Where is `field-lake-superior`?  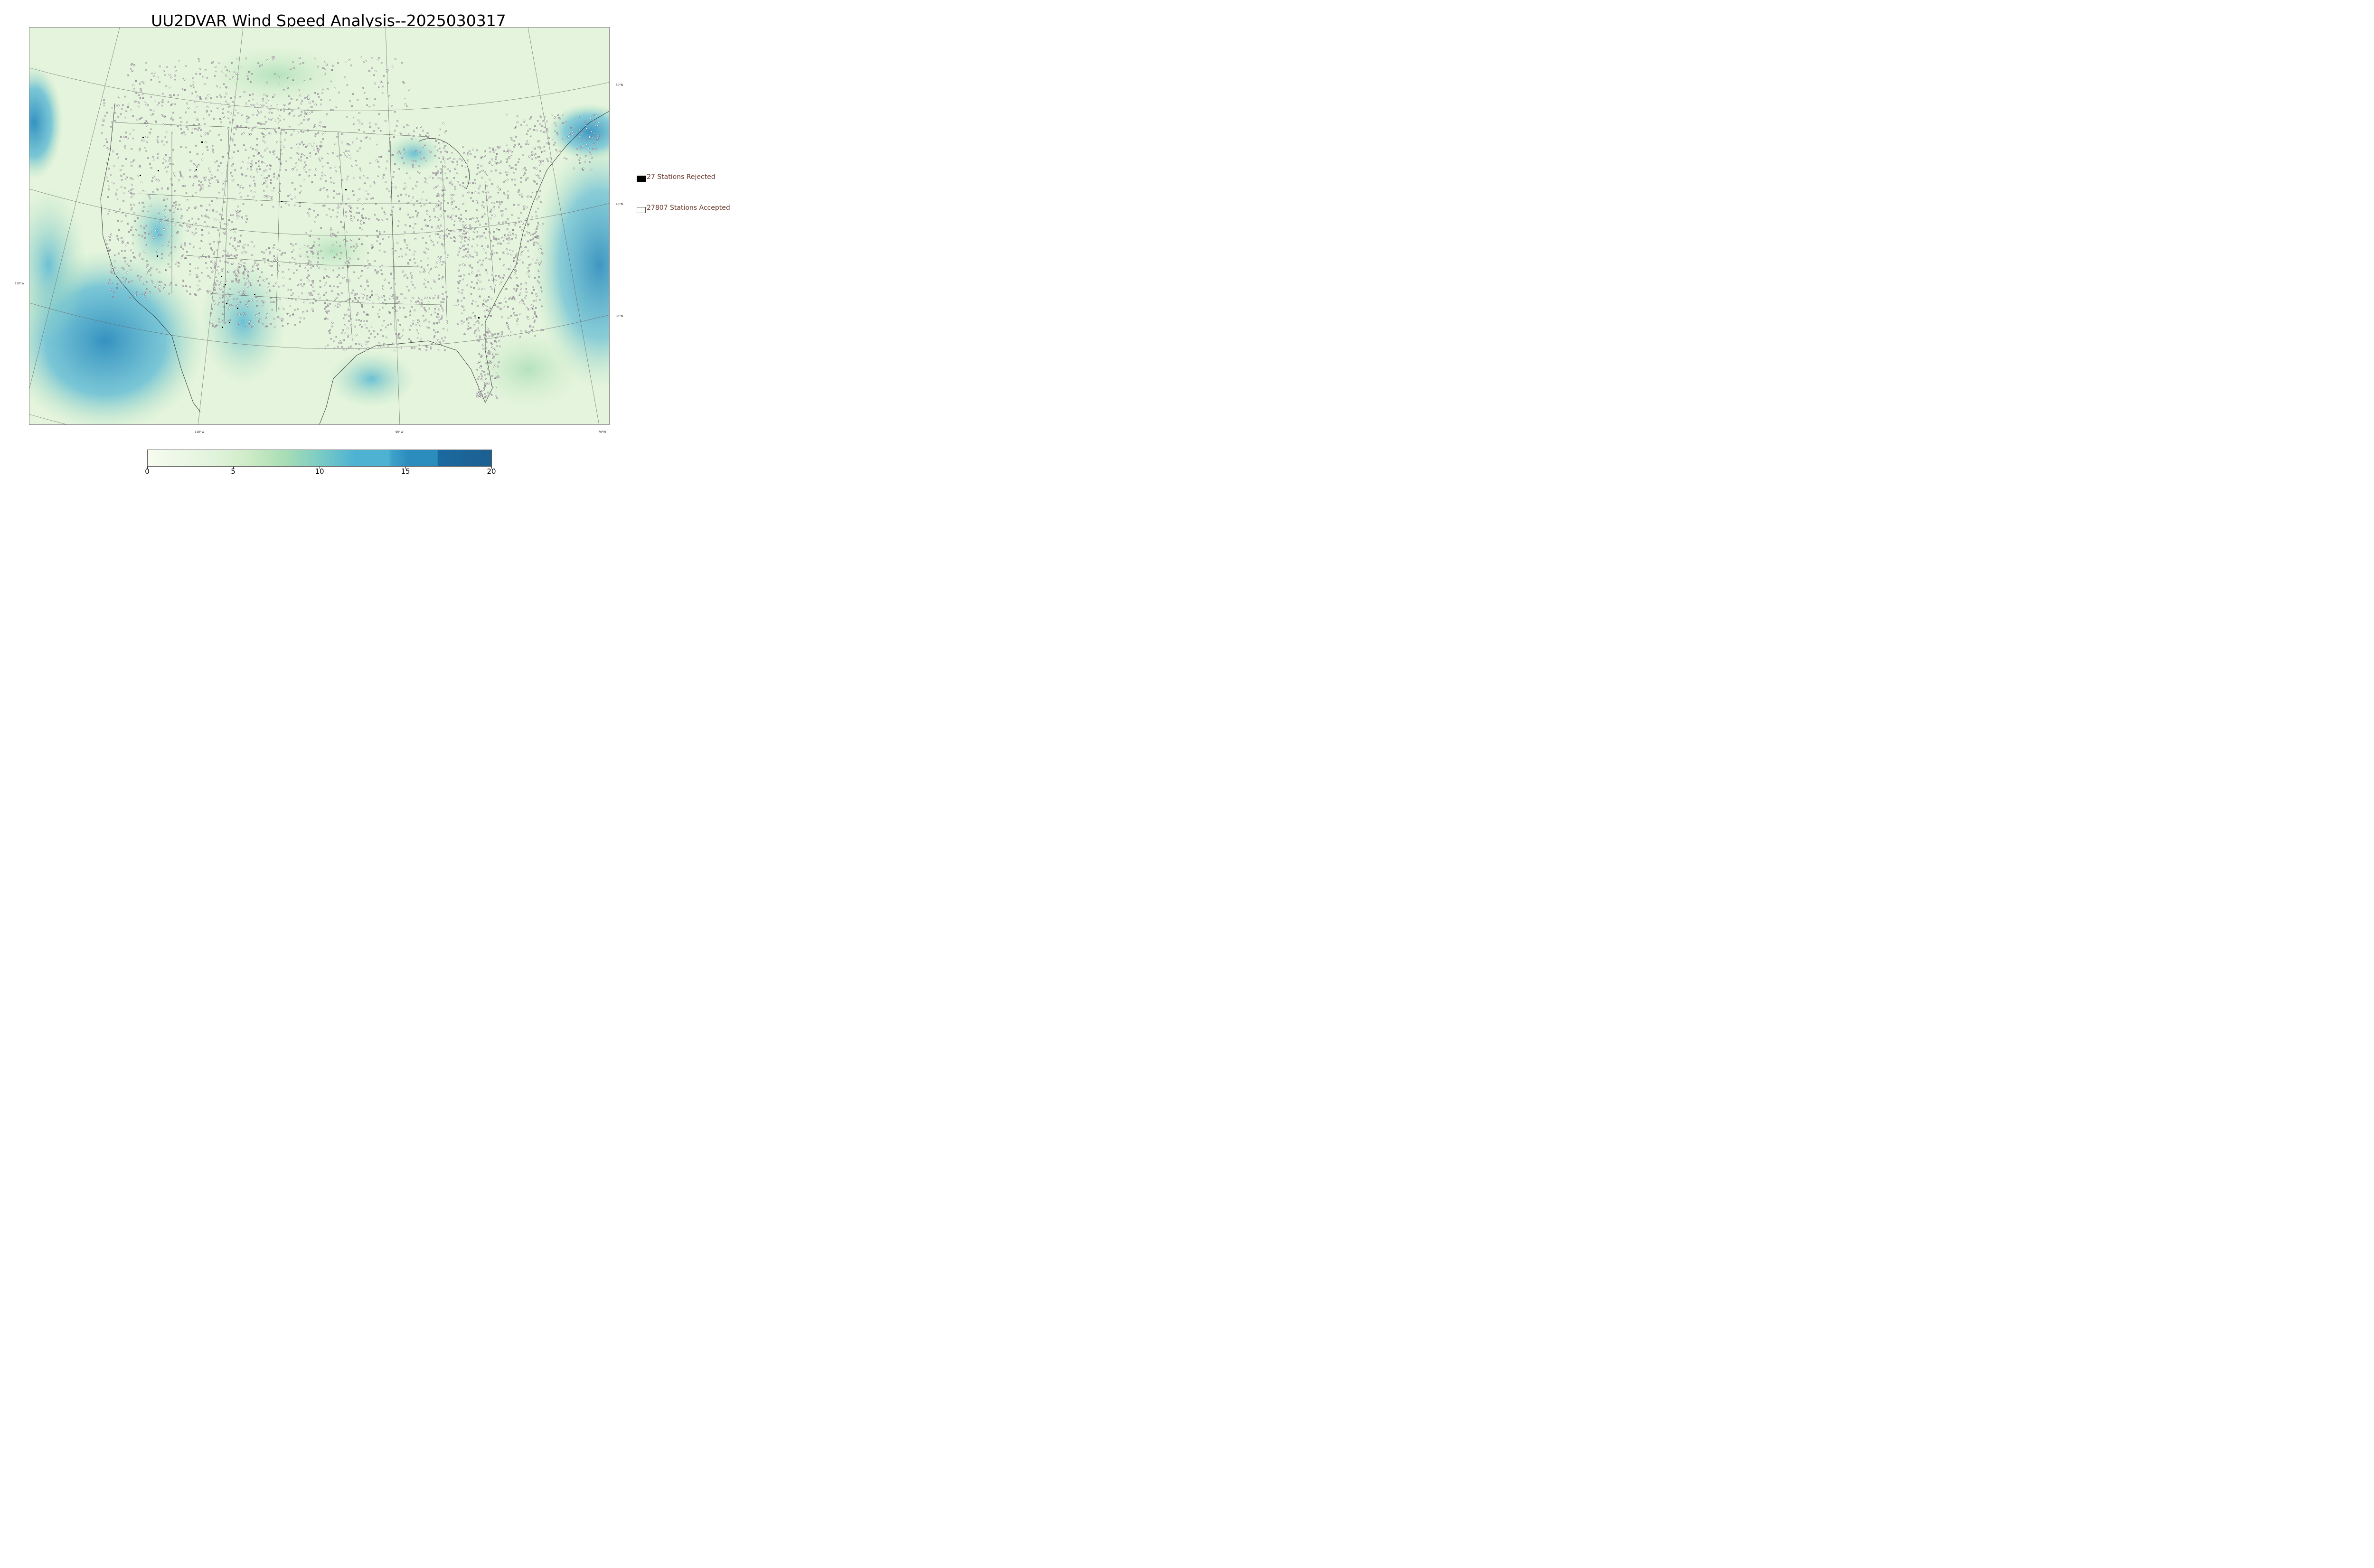
field-lake-superior is located at coordinates (414, 153).